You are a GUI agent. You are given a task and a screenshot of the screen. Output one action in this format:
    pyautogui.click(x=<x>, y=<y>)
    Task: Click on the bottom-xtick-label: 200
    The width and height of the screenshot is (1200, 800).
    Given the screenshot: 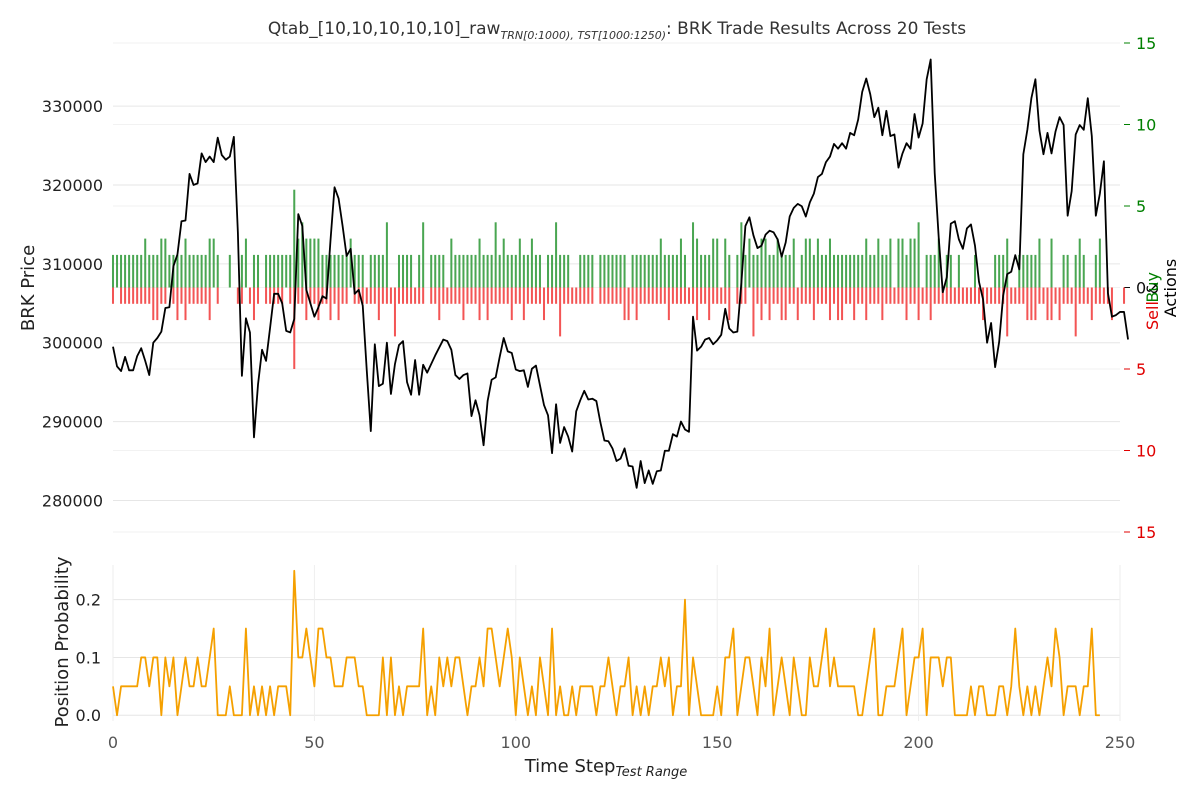 What is the action you would take?
    pyautogui.click(x=918, y=742)
    